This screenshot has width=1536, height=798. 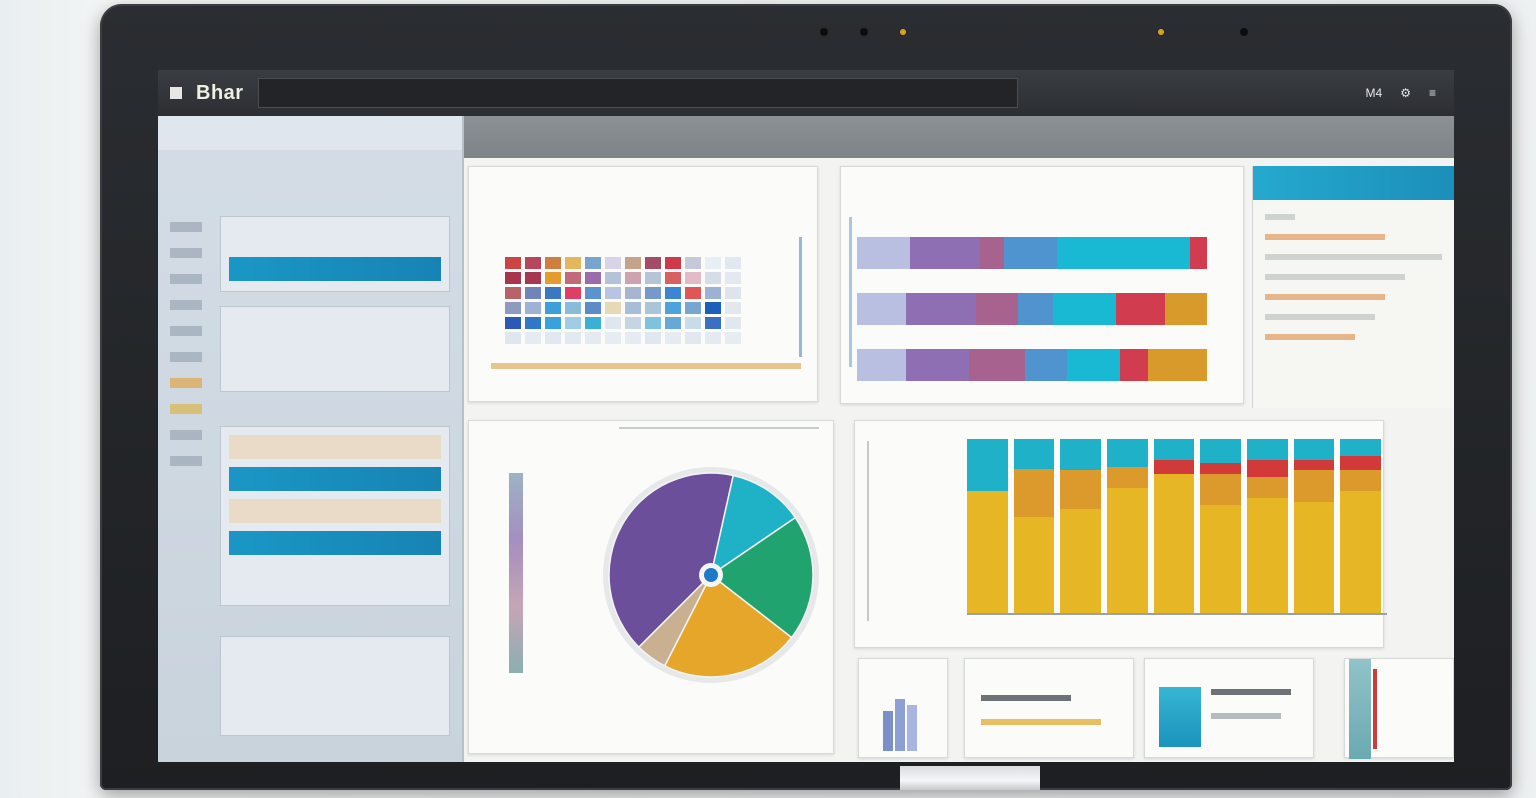 I want to click on gear-icon: ⚙, so click(x=1405, y=93).